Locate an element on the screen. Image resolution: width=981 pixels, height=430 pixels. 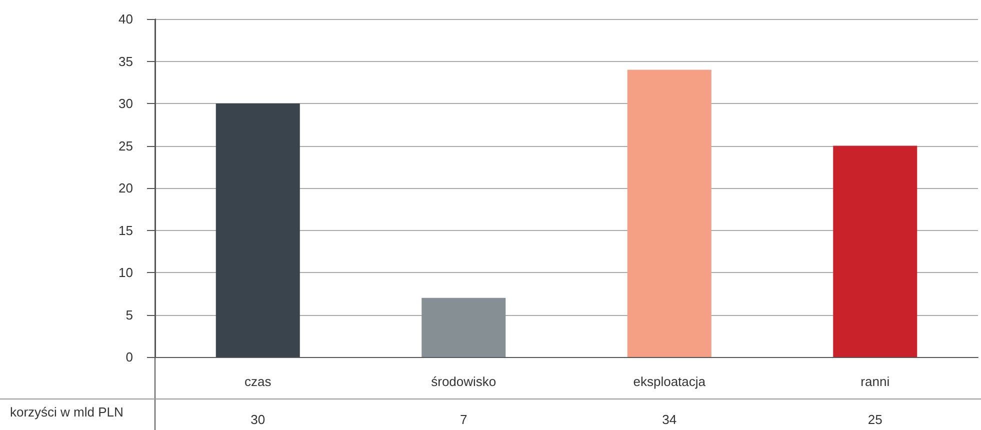
data-label: 7 is located at coordinates (464, 419).